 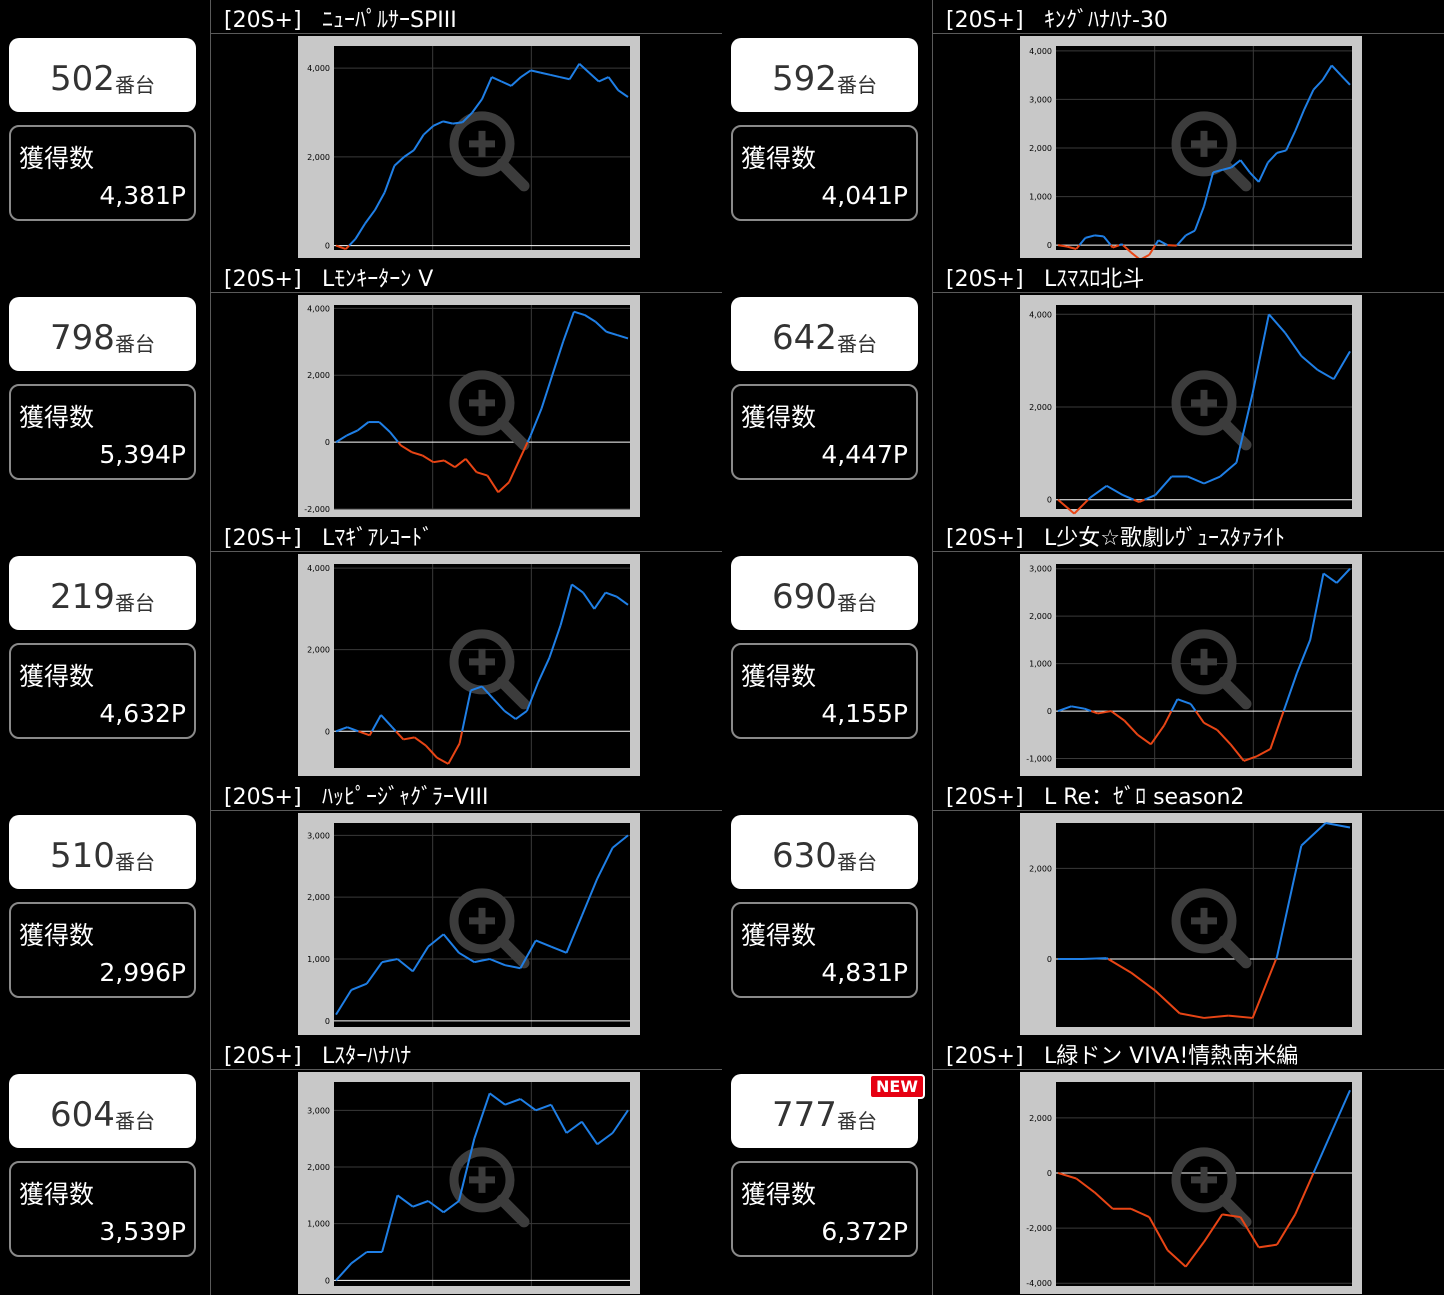 I want to click on machine-title: [20S+] Lﾏｷﾞｱﾚｺｰﾄﾞ, so click(x=328, y=536).